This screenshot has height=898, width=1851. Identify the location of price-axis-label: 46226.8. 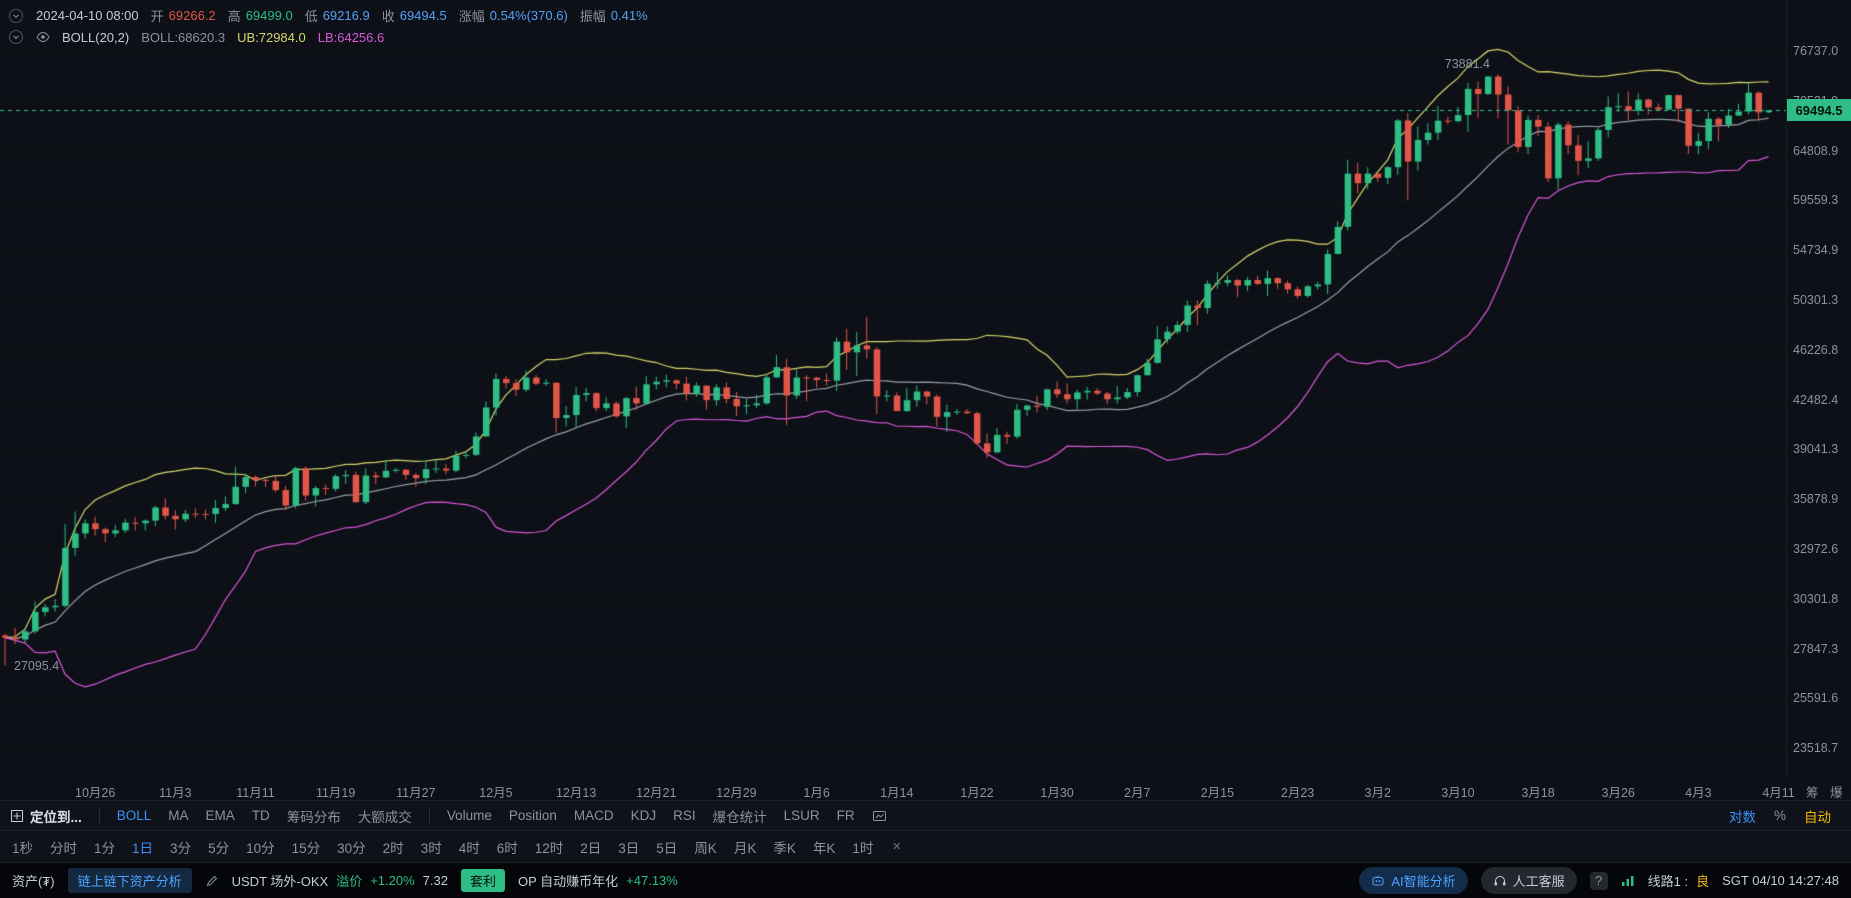
(1816, 349).